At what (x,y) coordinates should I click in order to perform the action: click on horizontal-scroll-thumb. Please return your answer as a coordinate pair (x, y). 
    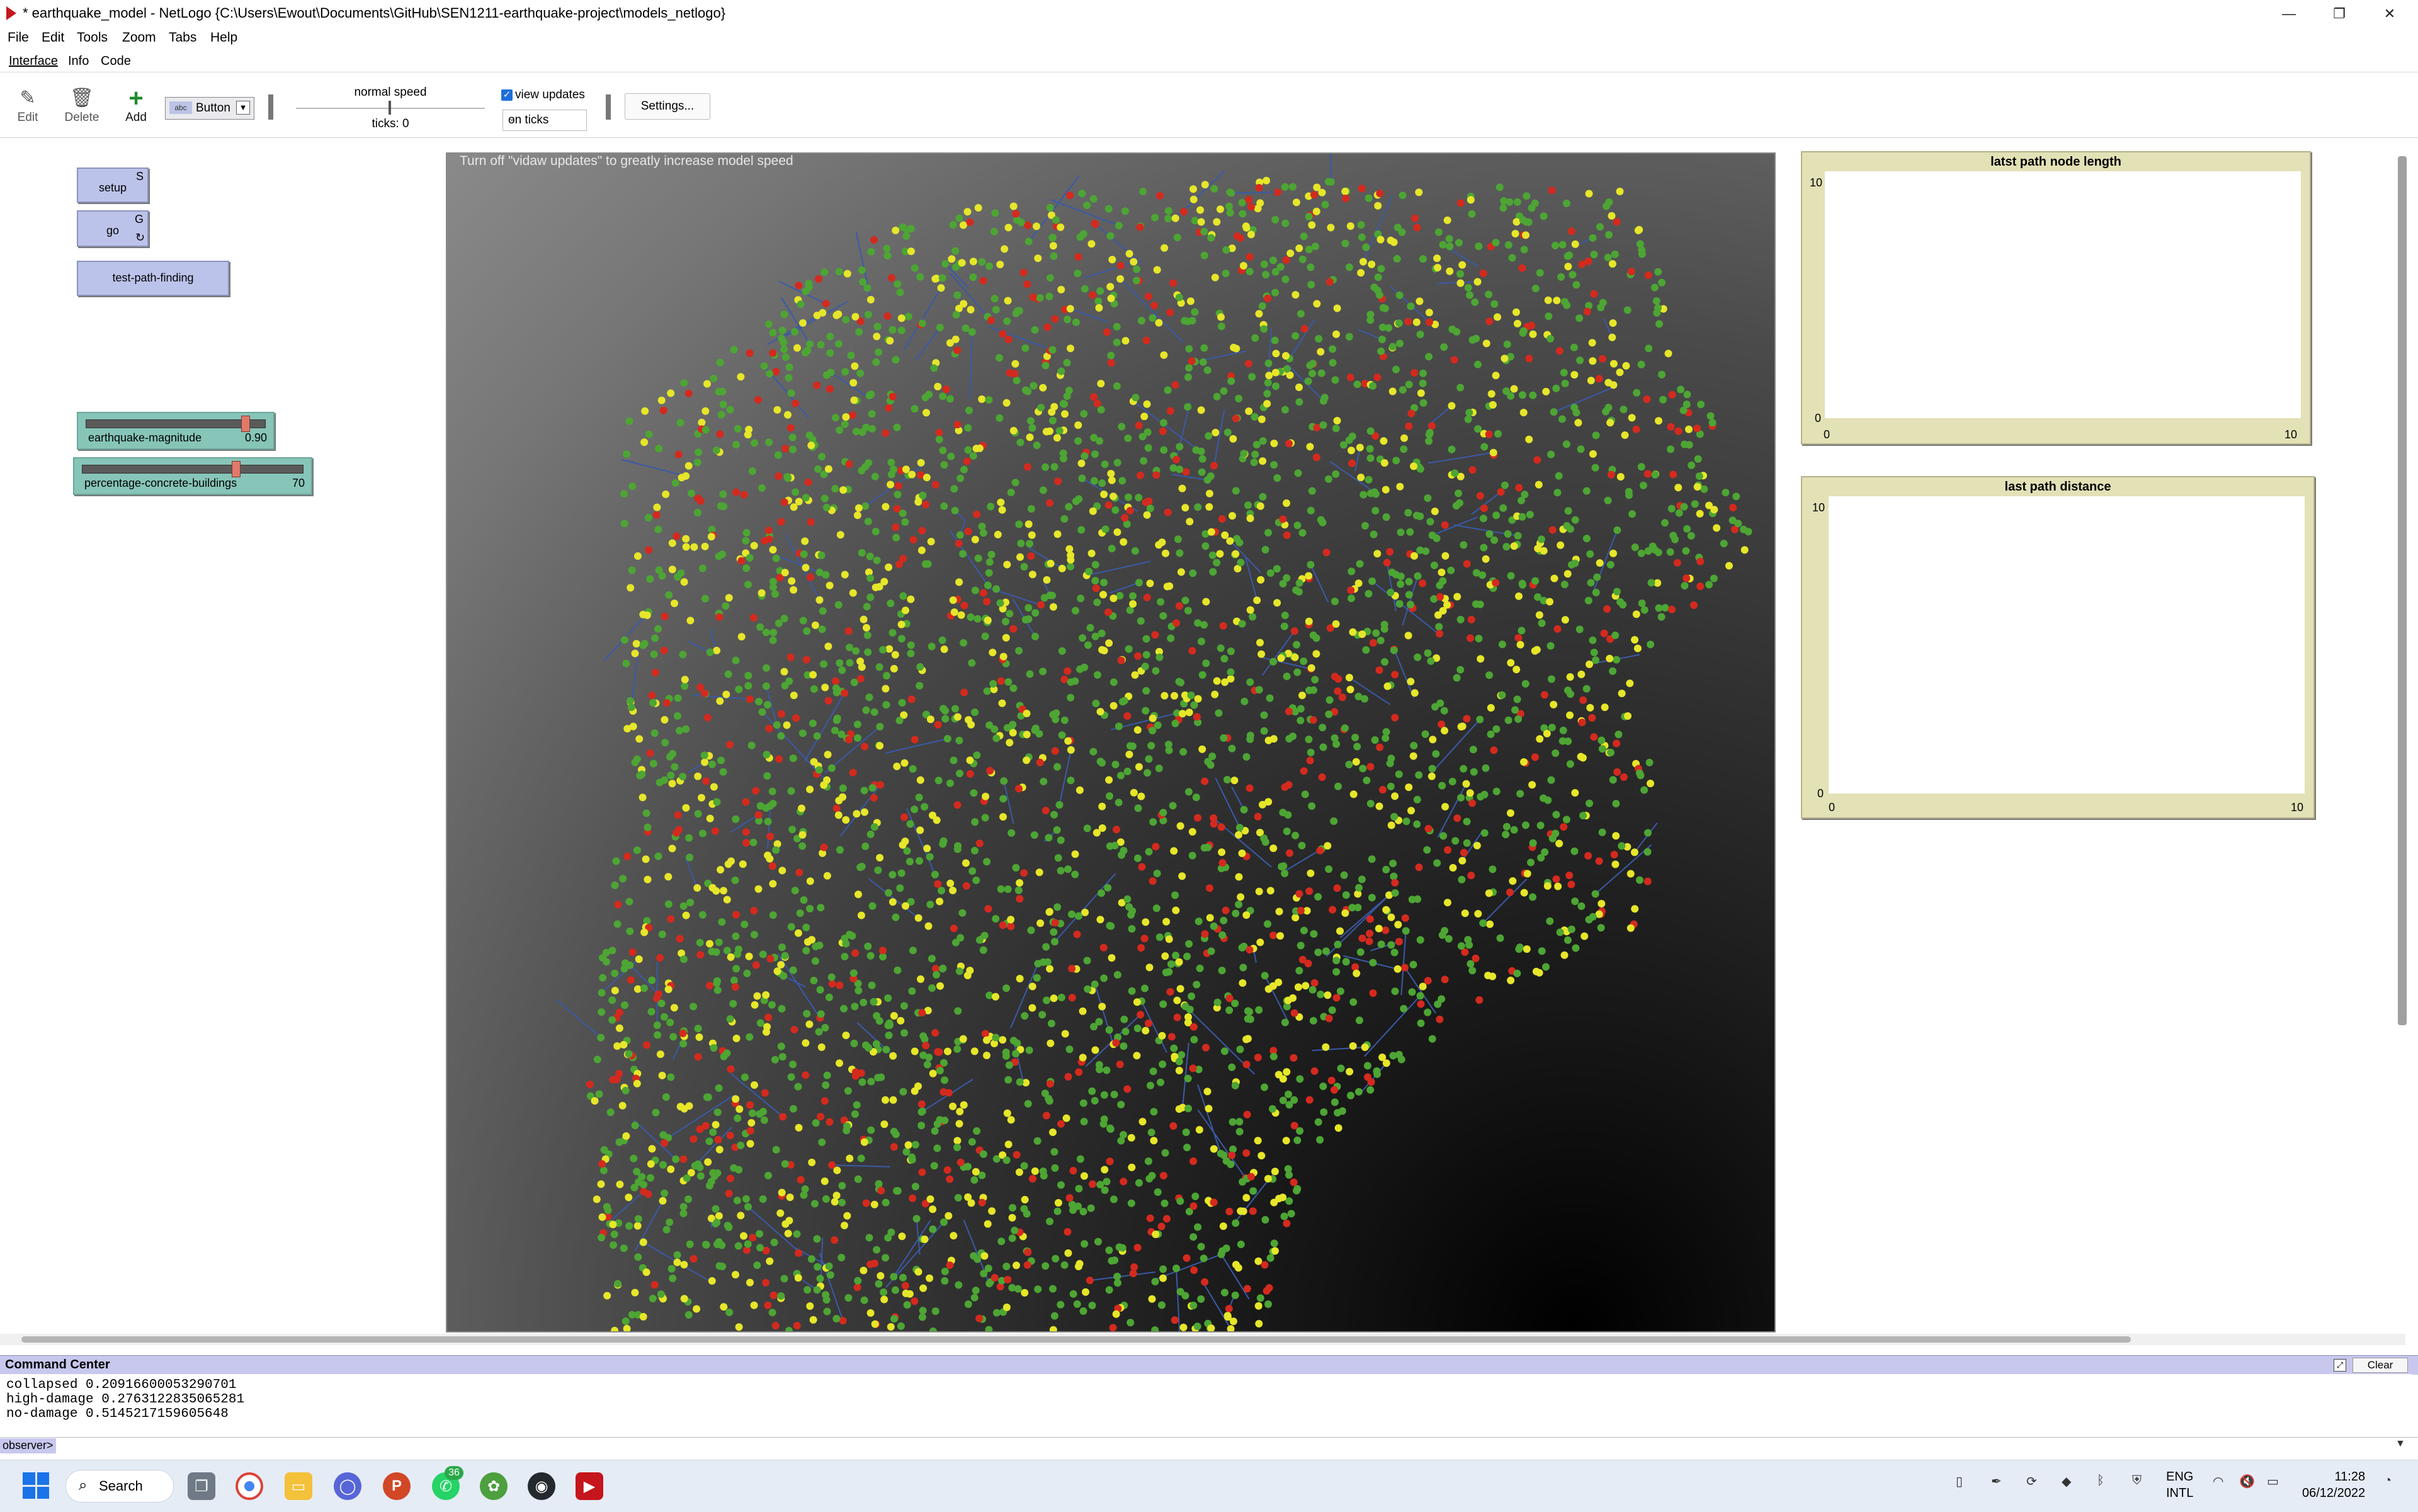
    Looking at the image, I should click on (1076, 1340).